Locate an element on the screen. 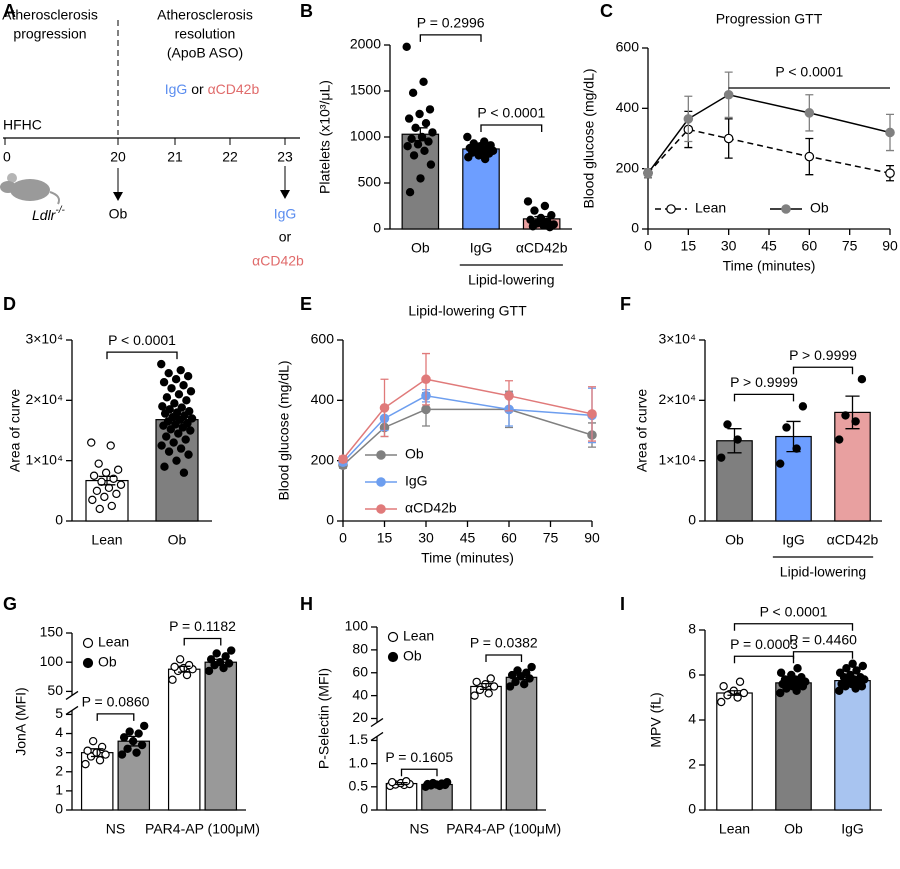 This screenshot has width=900, height=869. panel-label: B is located at coordinates (306, 11).